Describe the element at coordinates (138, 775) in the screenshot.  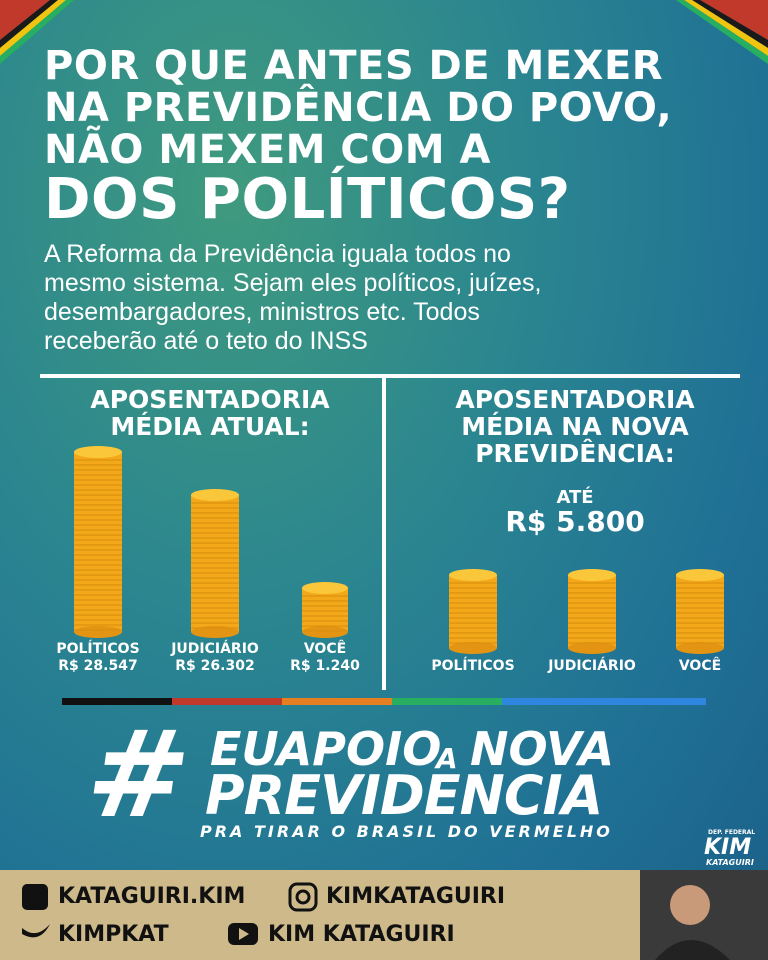
I see `hash-symbol: #` at that location.